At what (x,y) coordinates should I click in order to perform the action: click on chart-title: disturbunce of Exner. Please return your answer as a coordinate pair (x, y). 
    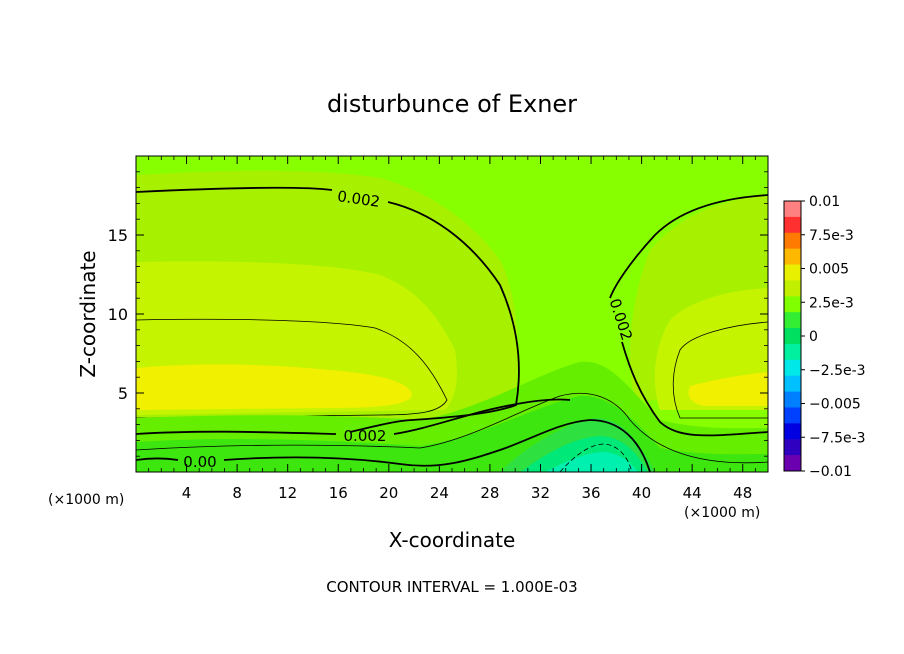
    Looking at the image, I should click on (452, 104).